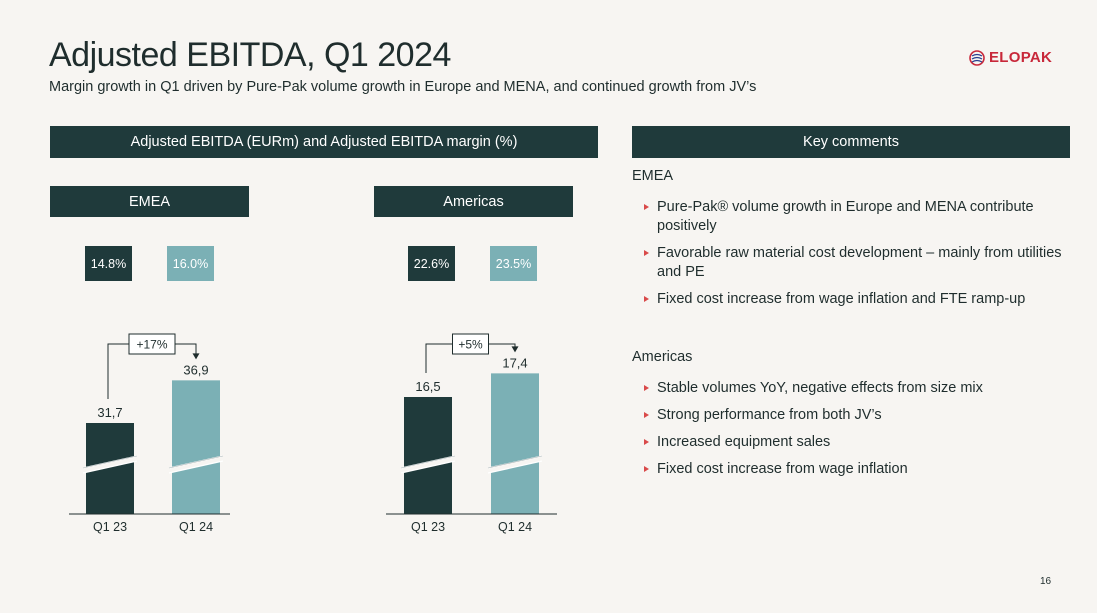 The height and width of the screenshot is (613, 1097). What do you see at coordinates (196, 527) in the screenshot?
I see `category-label-emea-1: Q1 24` at bounding box center [196, 527].